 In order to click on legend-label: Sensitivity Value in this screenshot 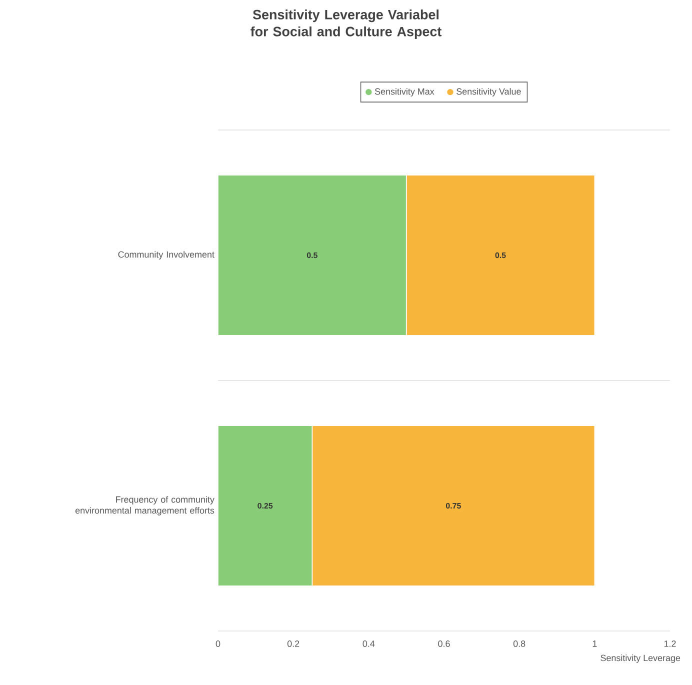, I will do `click(488, 92)`.